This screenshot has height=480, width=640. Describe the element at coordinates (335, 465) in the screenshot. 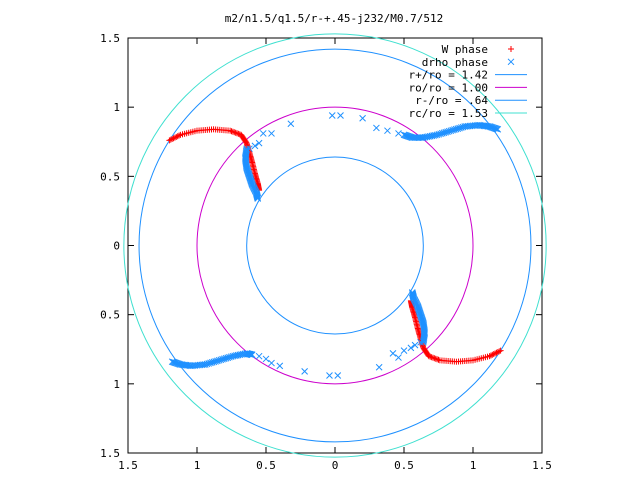

I see `x-tick-label: 0` at that location.